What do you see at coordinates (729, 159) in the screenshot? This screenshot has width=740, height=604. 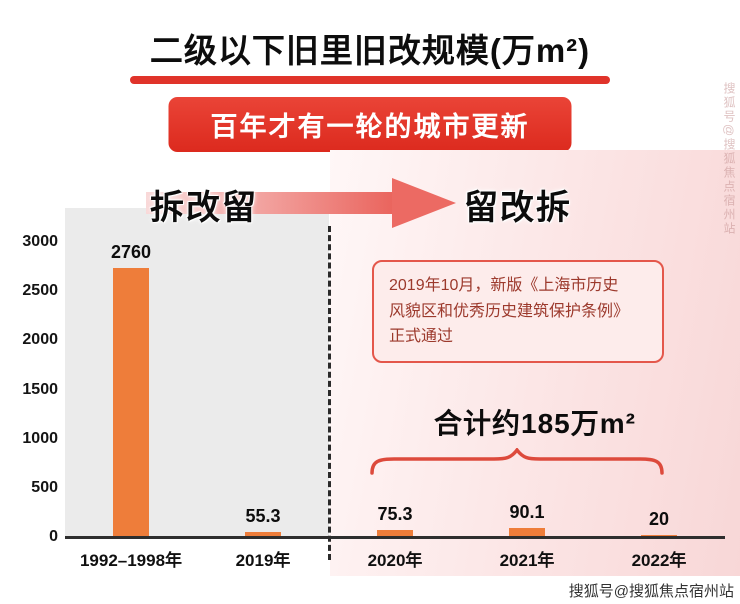 I see `watermark-side: 搜狐号@搜狐焦点宿州站` at bounding box center [729, 159].